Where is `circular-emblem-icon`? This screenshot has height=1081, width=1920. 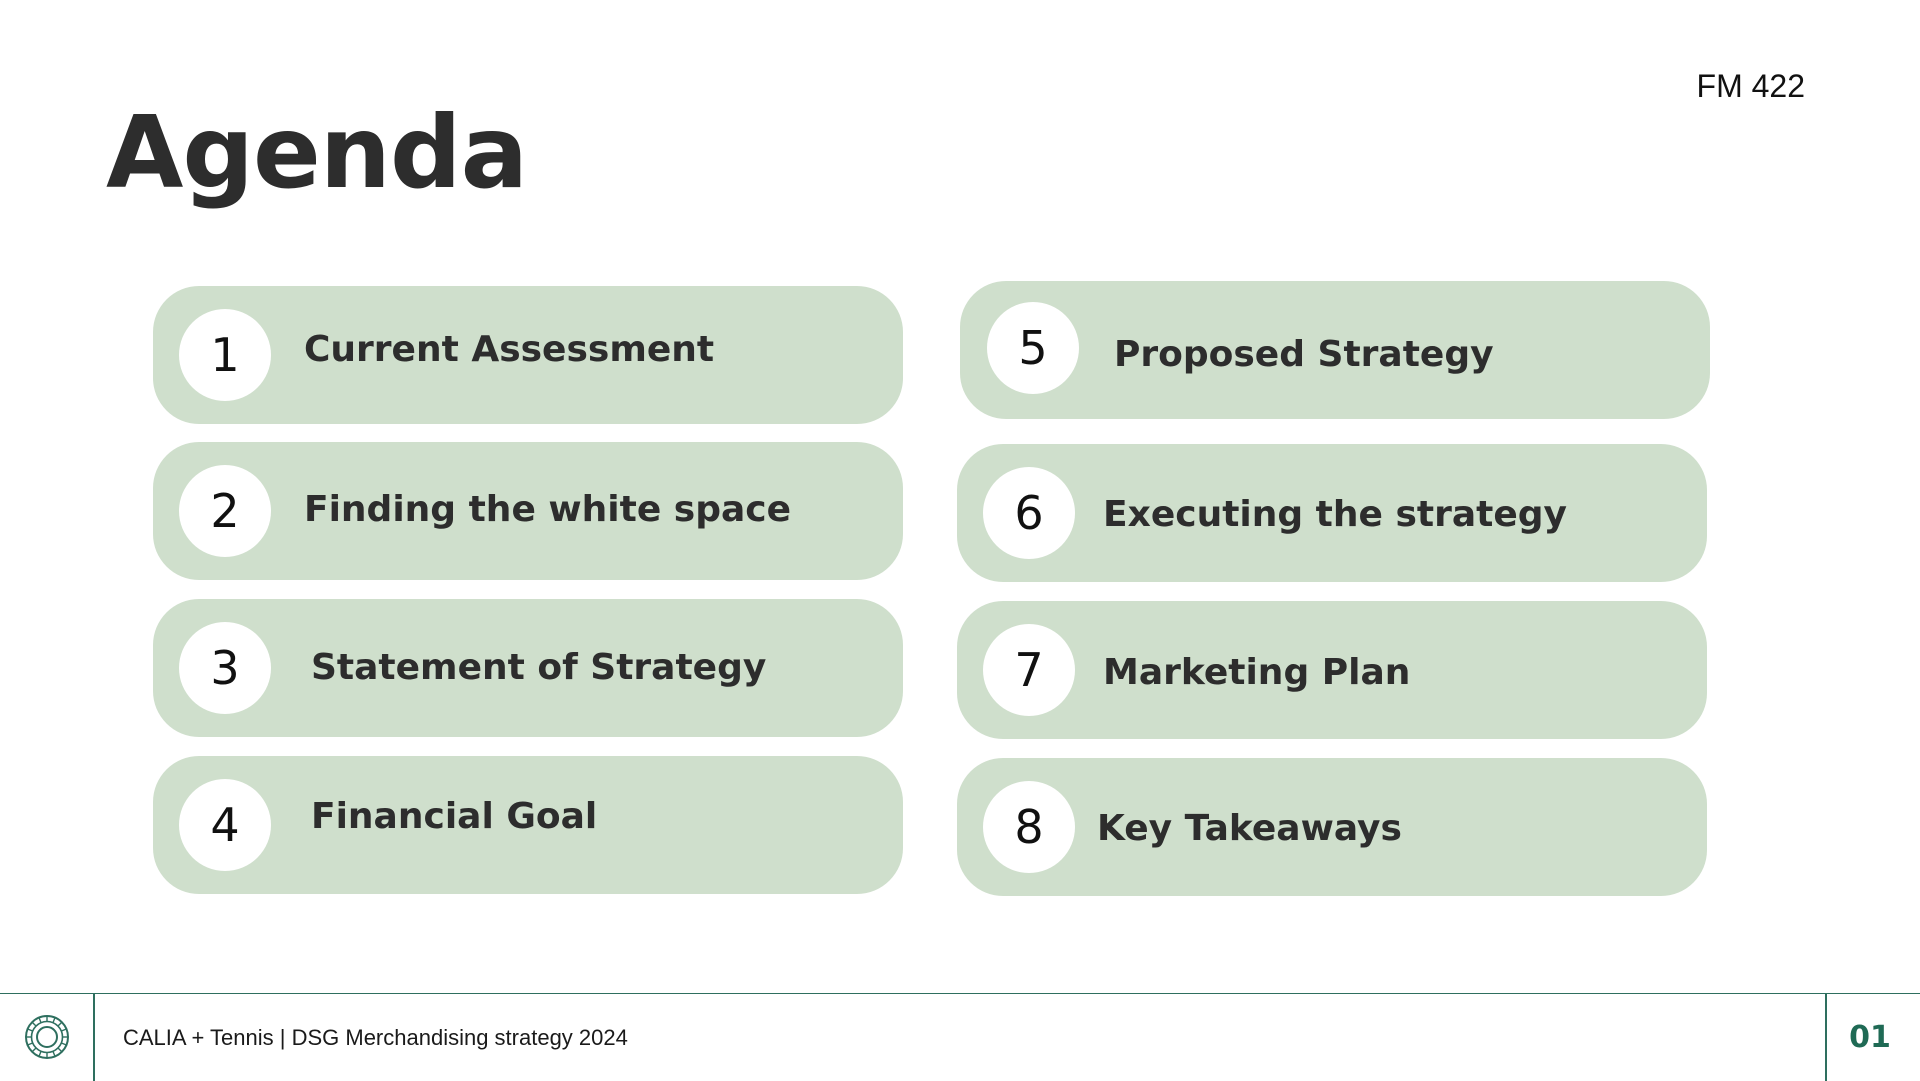
circular-emblem-icon is located at coordinates (47, 1037).